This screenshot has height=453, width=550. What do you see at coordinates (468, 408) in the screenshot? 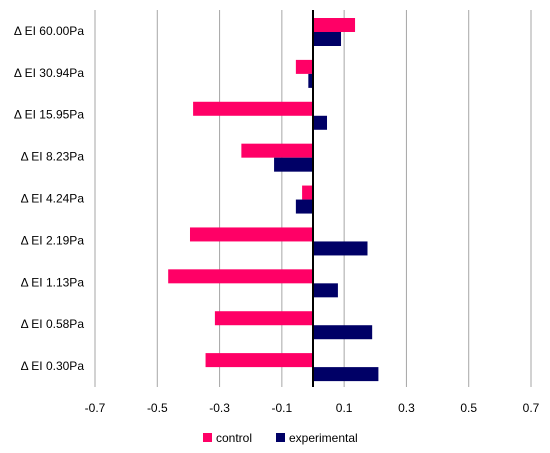
I see `x-tick-label-6: 0.5` at bounding box center [468, 408].